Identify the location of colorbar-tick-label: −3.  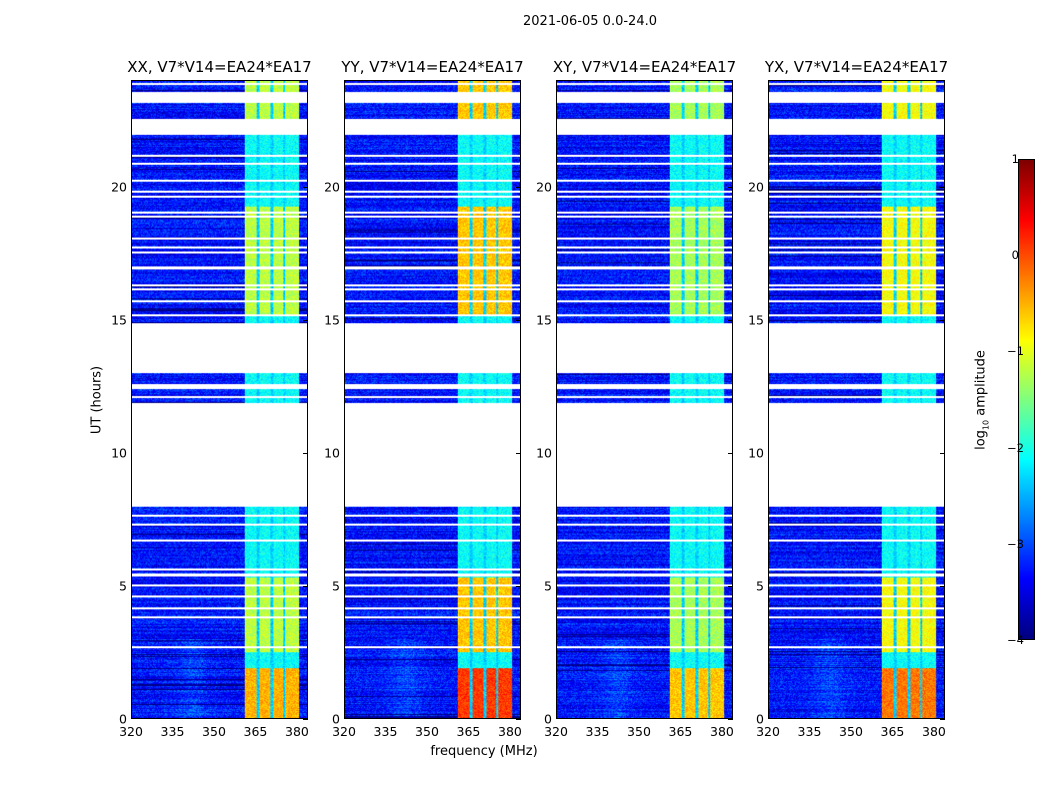
(1015, 543).